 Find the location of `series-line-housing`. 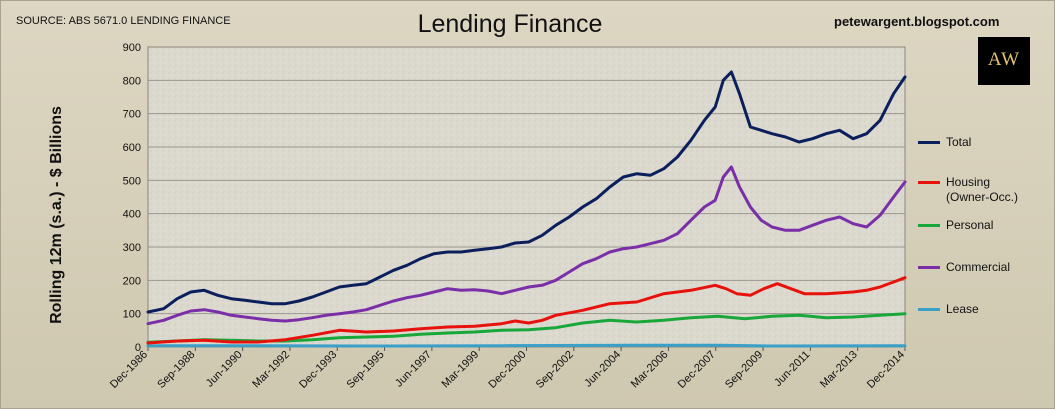

series-line-housing is located at coordinates (526, 310).